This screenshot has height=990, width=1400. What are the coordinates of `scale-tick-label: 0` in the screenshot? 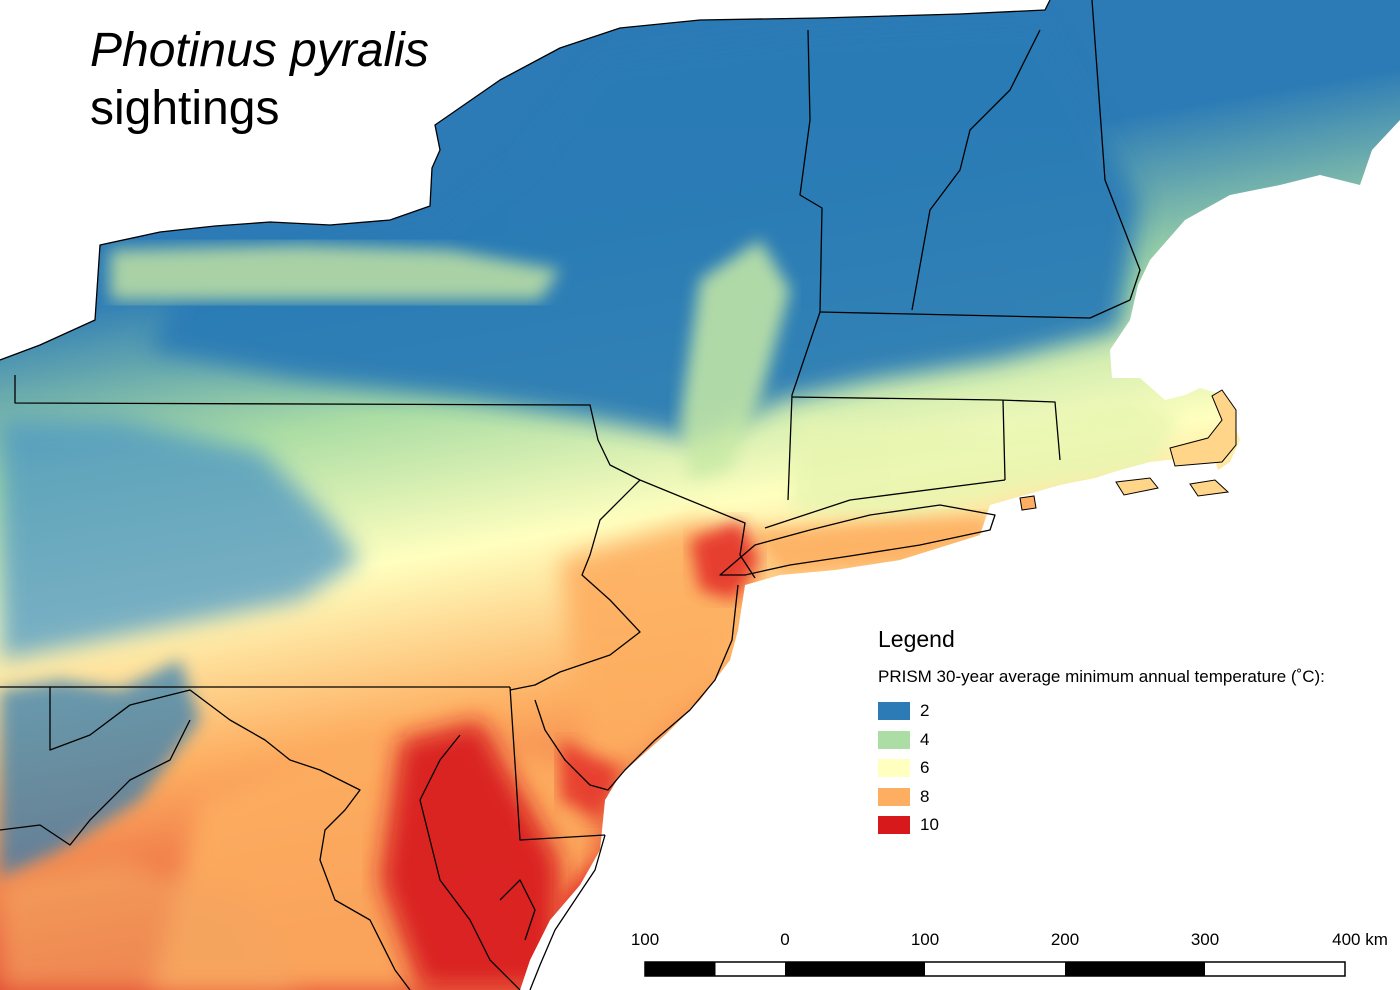 It's located at (785, 939).